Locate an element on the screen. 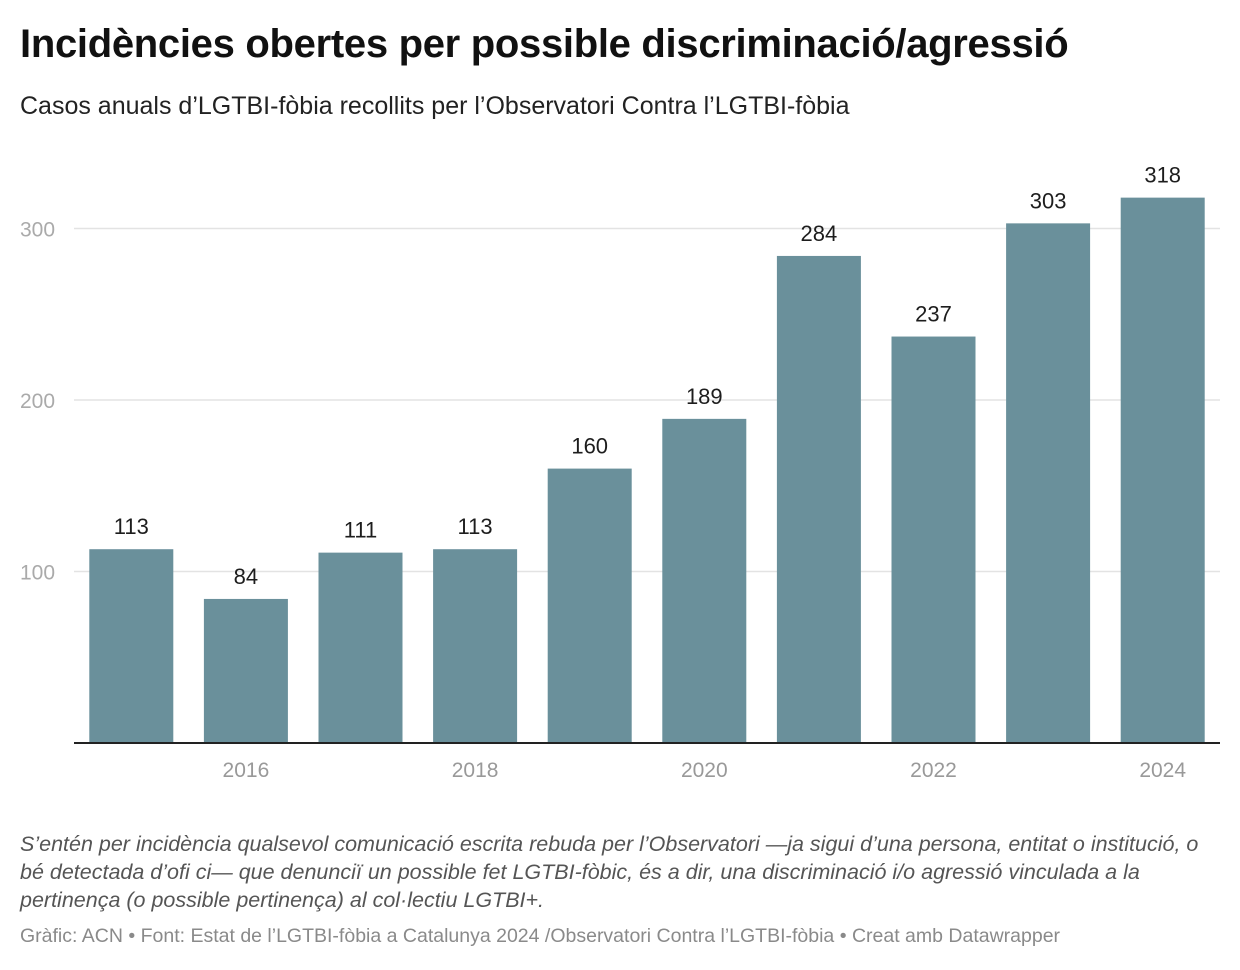 The image size is (1240, 970). bar-2018 is located at coordinates (475, 646).